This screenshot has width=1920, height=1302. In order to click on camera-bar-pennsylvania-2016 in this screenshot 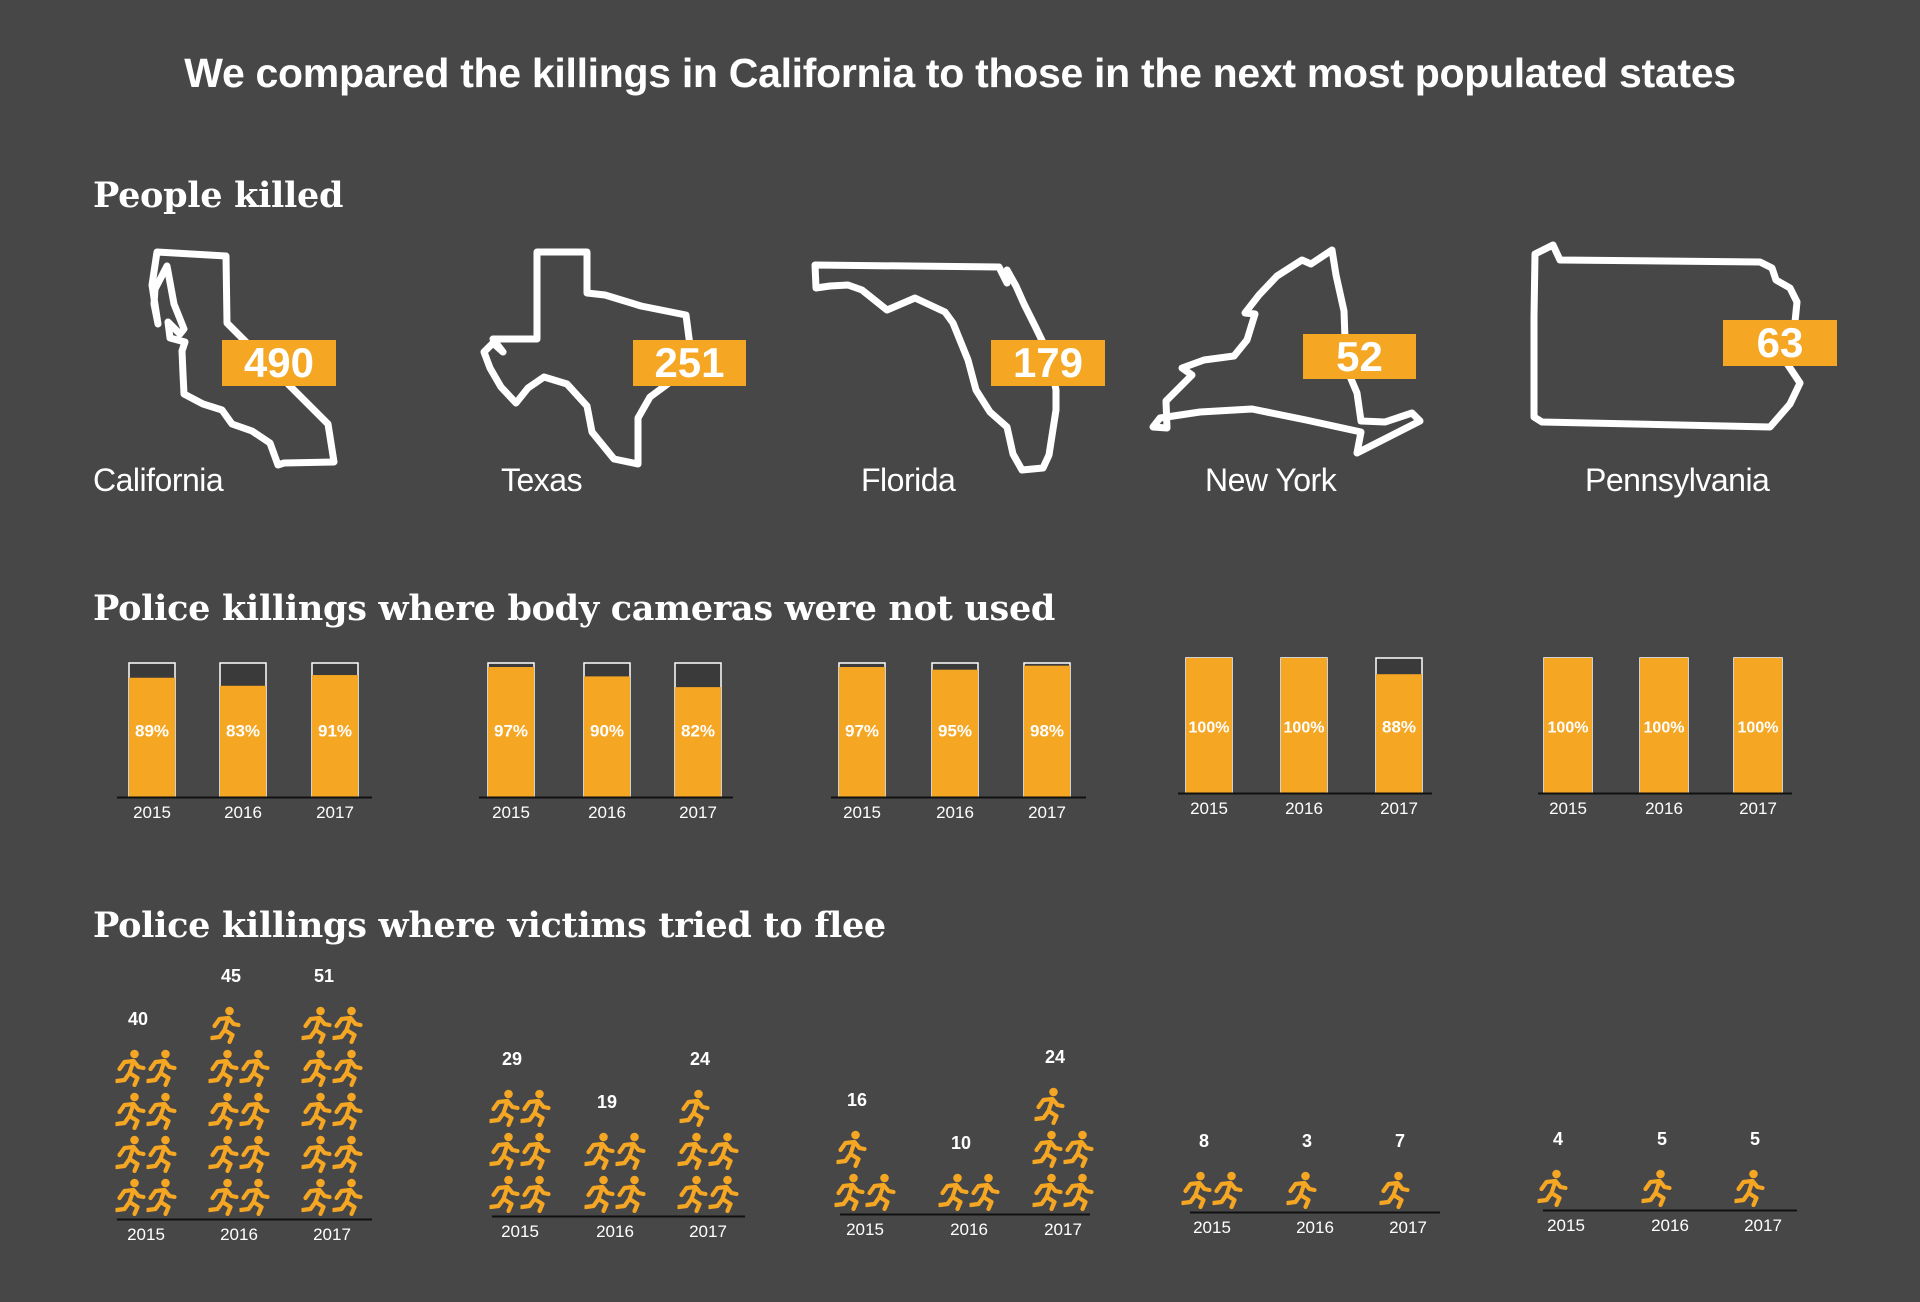, I will do `click(1664, 725)`.